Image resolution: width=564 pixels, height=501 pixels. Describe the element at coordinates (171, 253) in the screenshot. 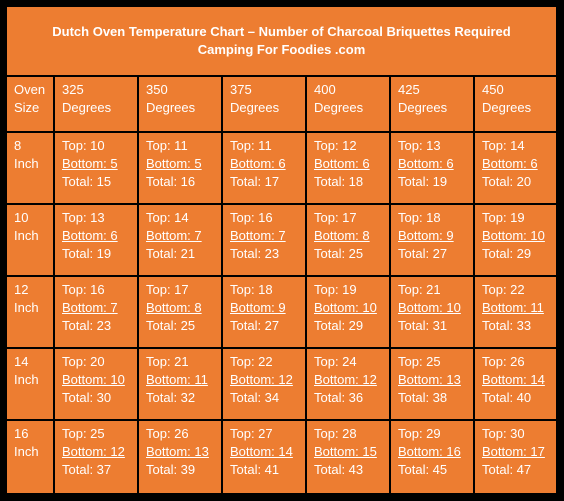

I see `total-count: Total: 21` at that location.